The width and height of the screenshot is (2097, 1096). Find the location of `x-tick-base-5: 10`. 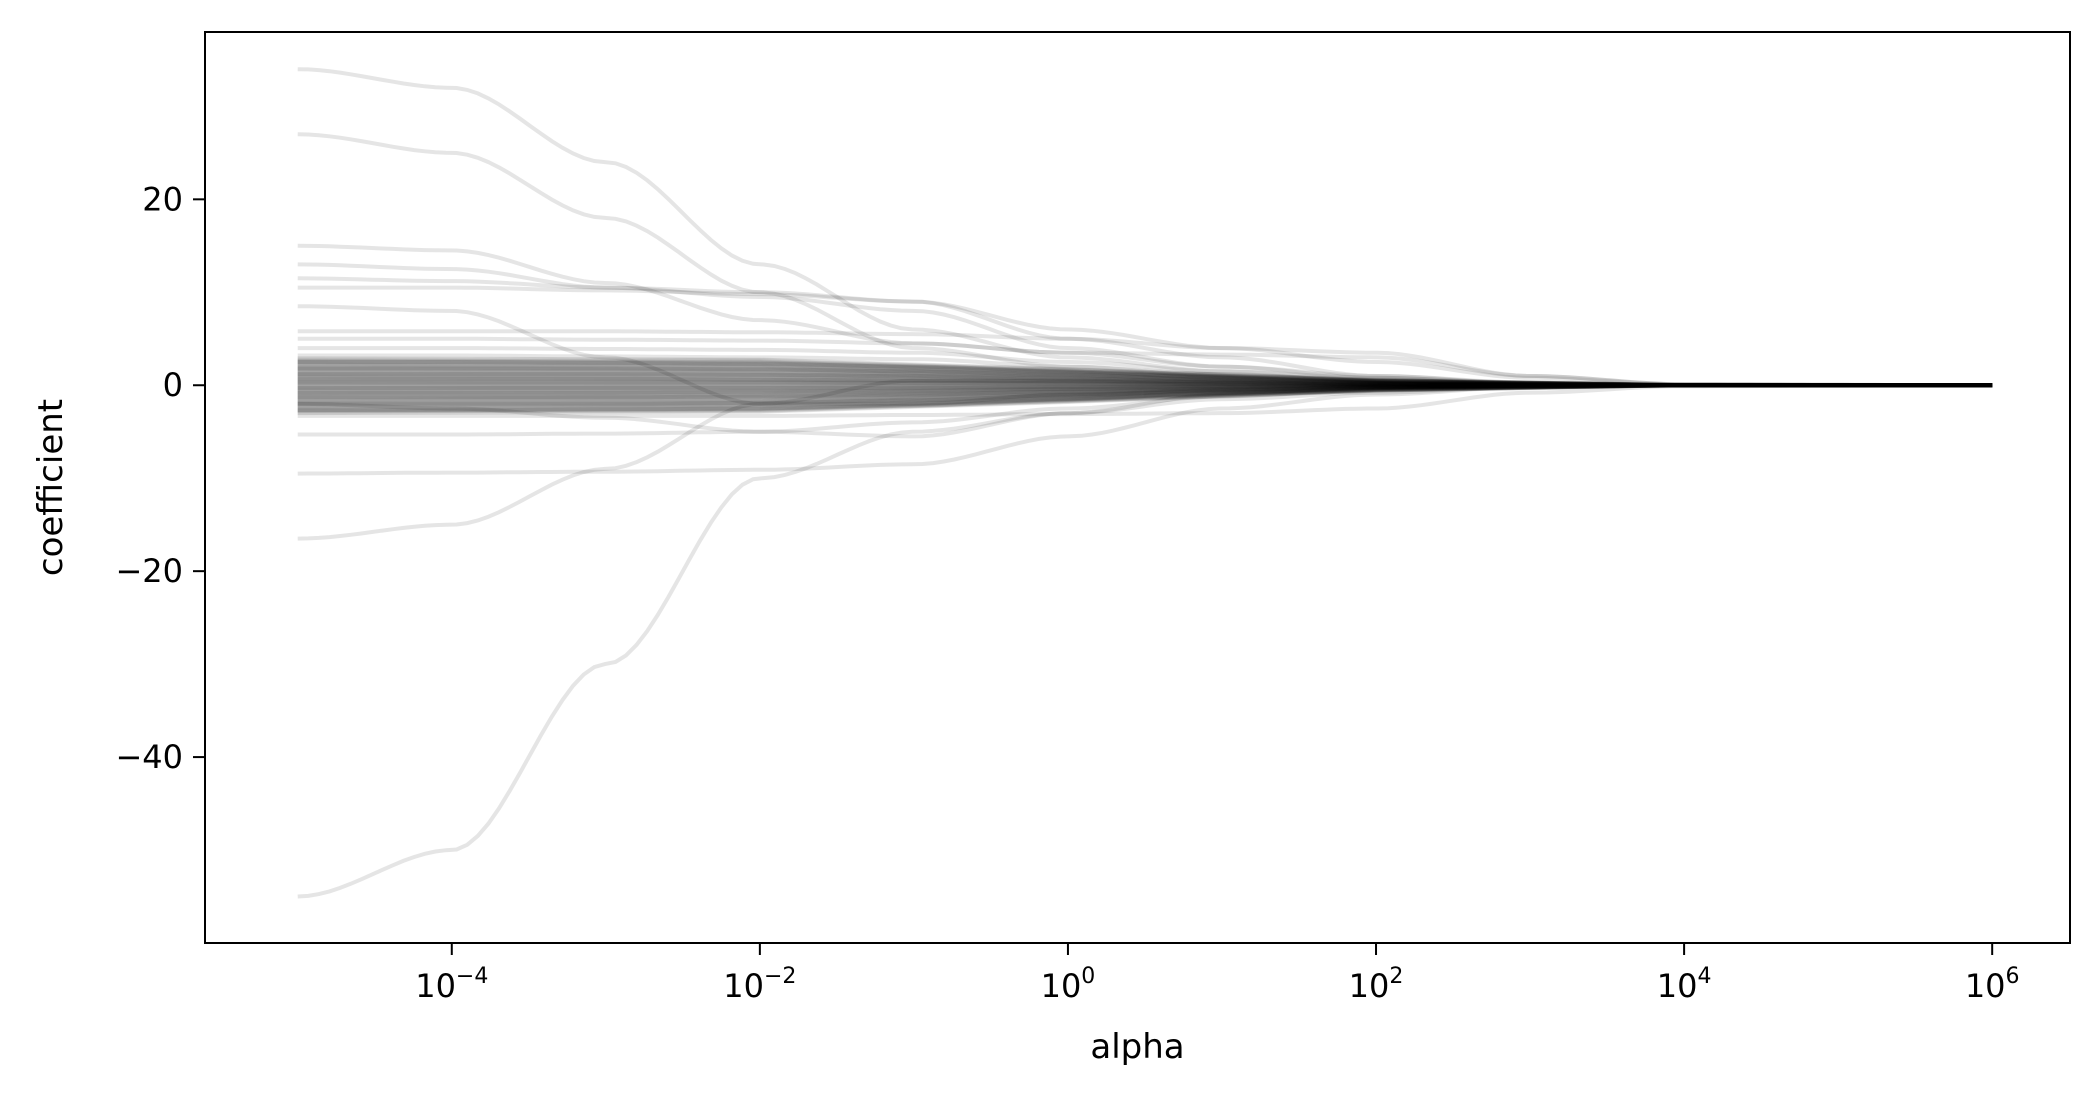

x-tick-base-5: 10 is located at coordinates (1677, 986).